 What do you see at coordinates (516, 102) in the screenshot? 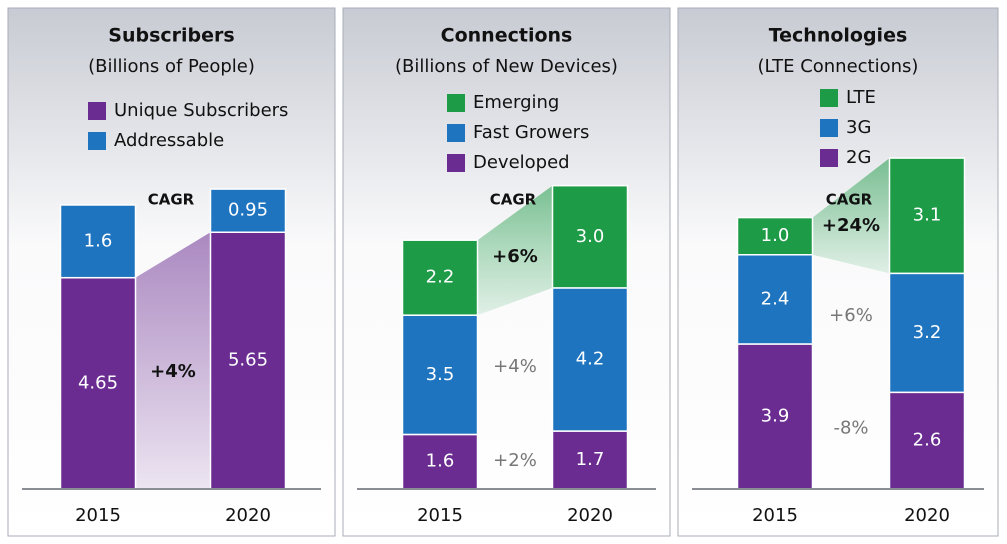
I see `legend-label: Emerging` at bounding box center [516, 102].